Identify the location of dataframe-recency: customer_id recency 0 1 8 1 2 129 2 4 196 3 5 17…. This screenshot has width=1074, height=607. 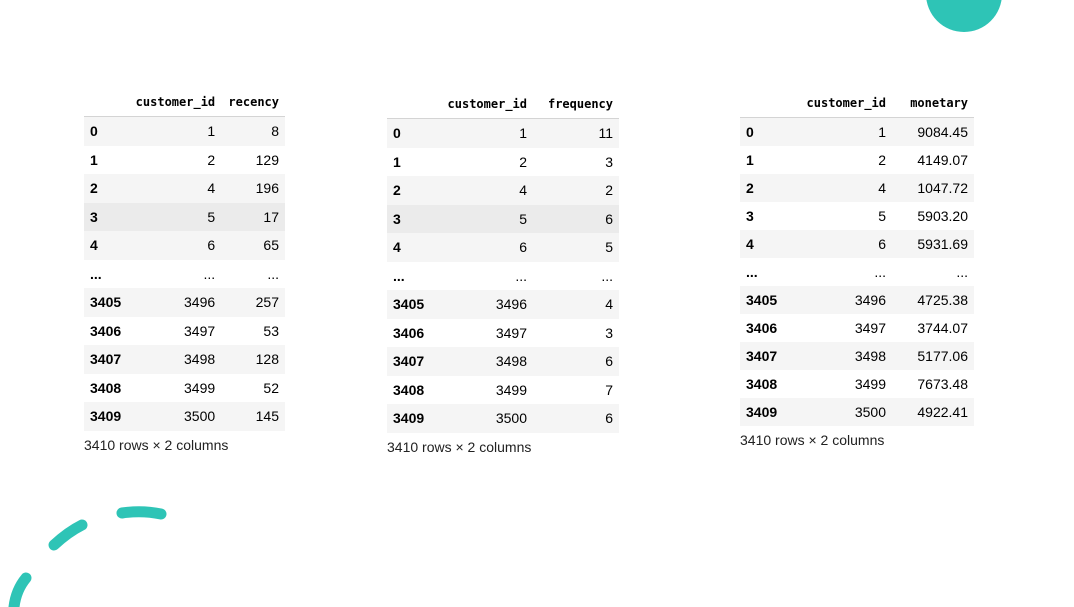
(184, 270).